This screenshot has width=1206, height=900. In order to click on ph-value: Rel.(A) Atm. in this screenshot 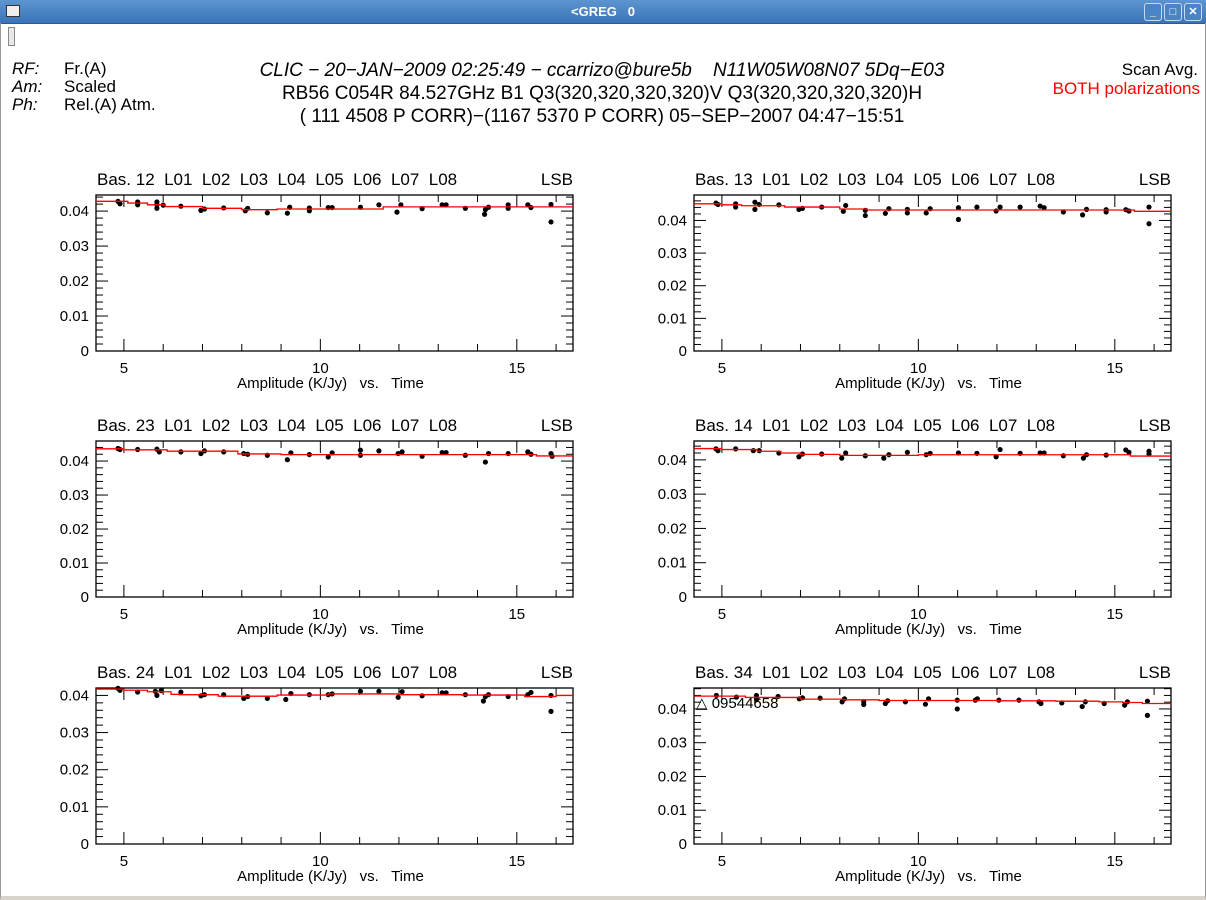, I will do `click(110, 104)`.